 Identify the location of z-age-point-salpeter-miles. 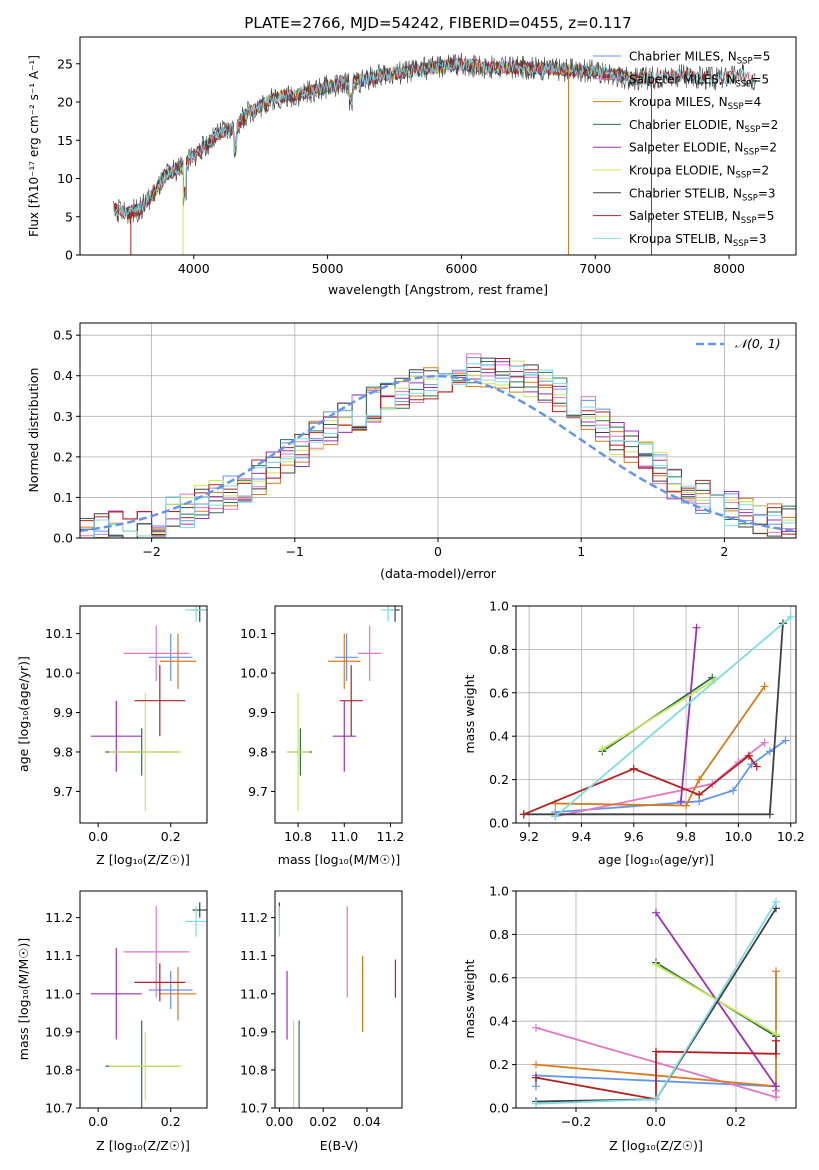
(156, 653).